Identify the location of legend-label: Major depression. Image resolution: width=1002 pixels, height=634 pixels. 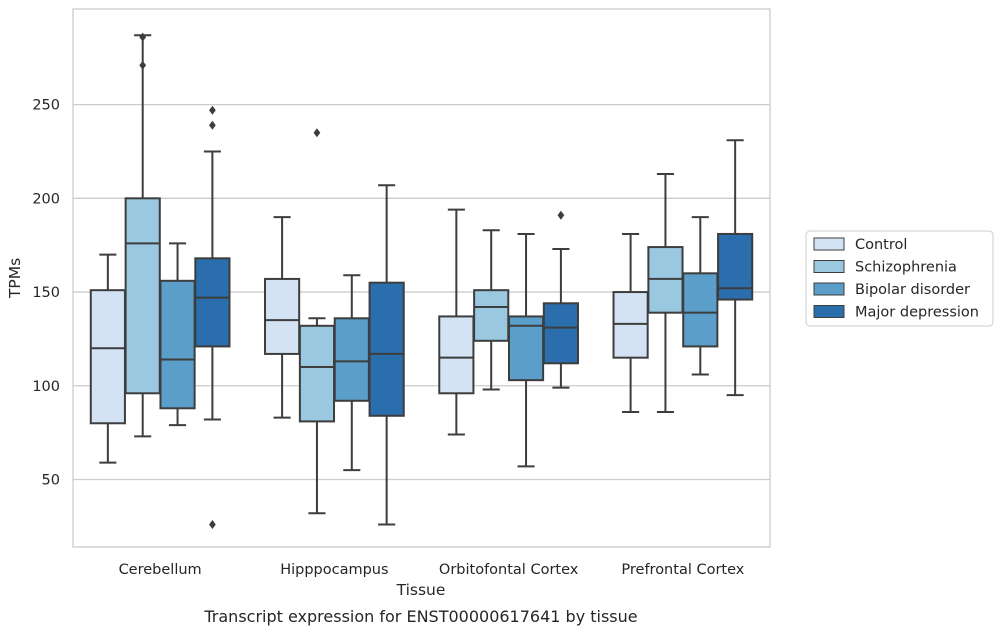
(917, 313).